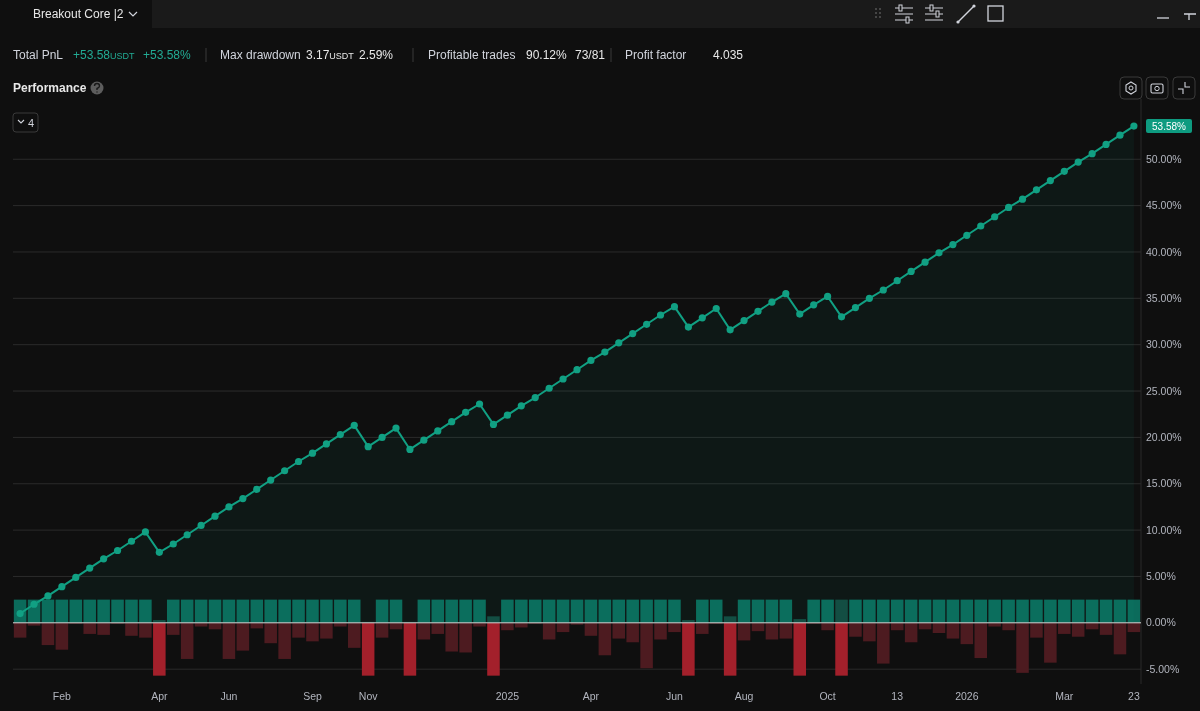 This screenshot has height=711, width=1200. What do you see at coordinates (376, 55) in the screenshot?
I see `text: 2.59%` at bounding box center [376, 55].